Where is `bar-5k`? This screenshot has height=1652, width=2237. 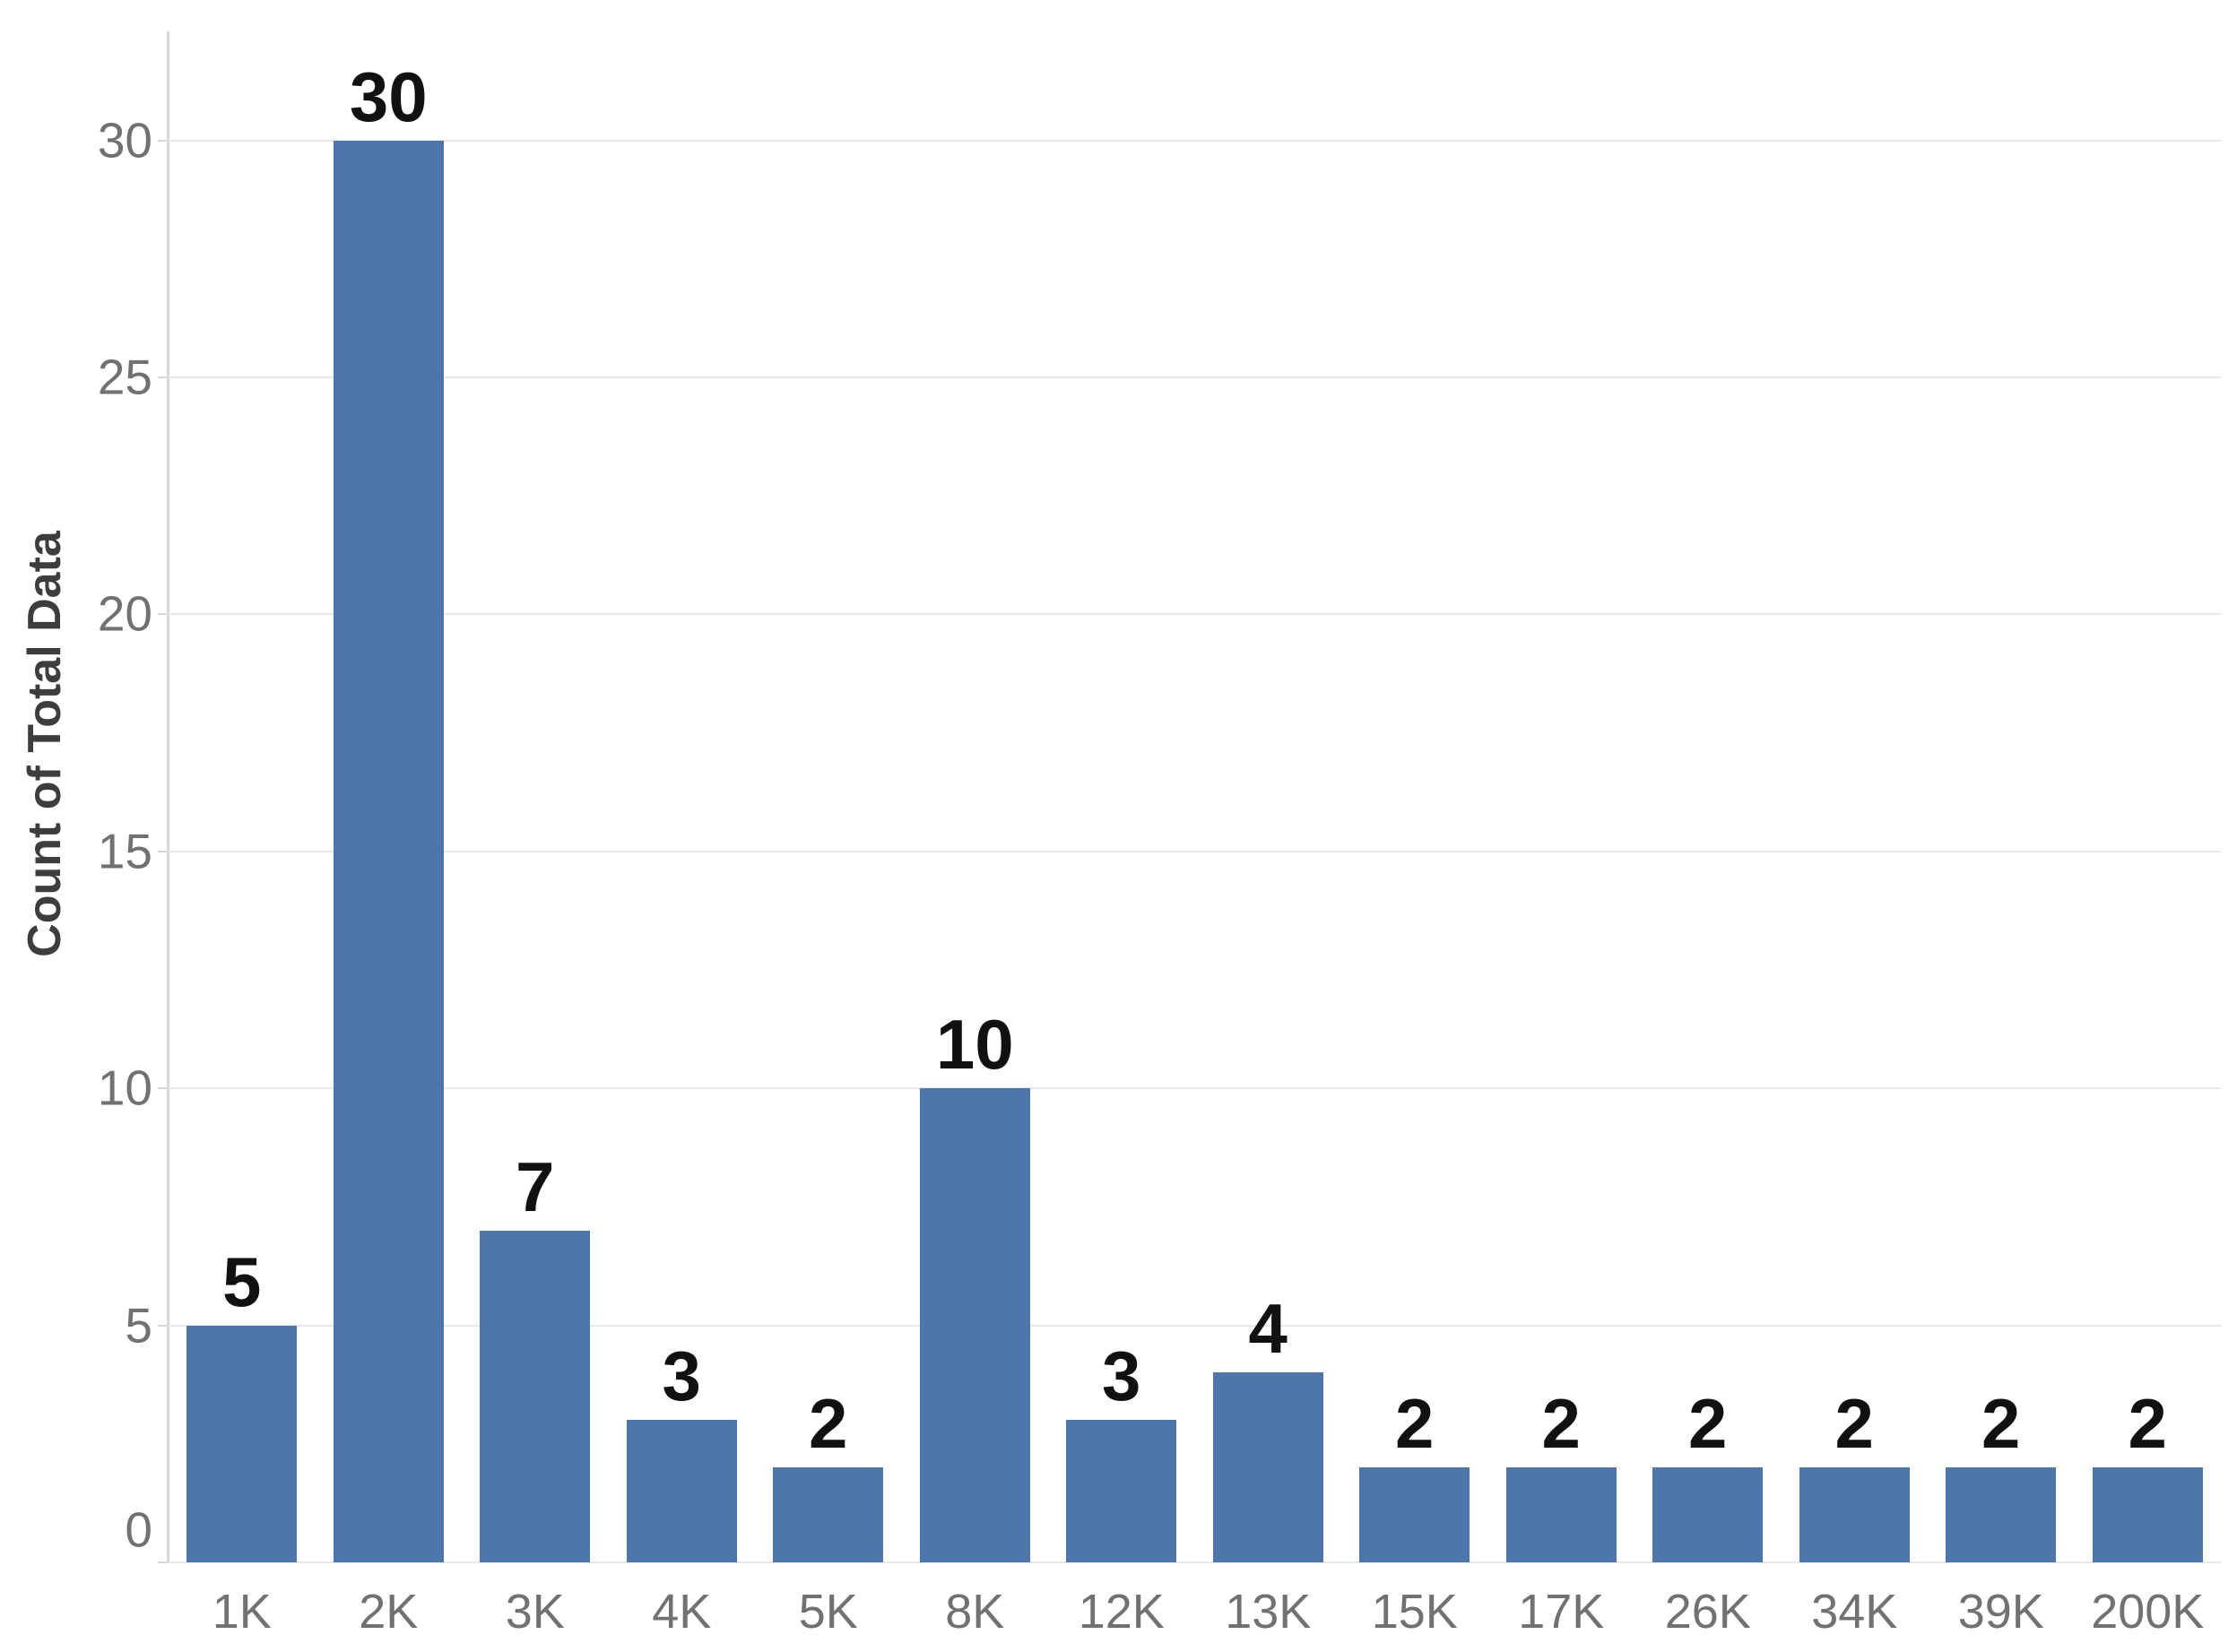
bar-5k is located at coordinates (829, 1514).